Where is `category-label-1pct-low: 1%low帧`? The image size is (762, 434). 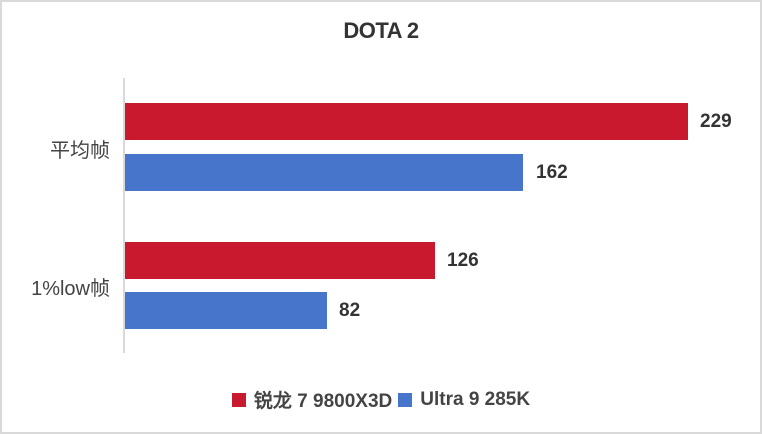
category-label-1pct-low: 1%low帧 is located at coordinates (70, 289).